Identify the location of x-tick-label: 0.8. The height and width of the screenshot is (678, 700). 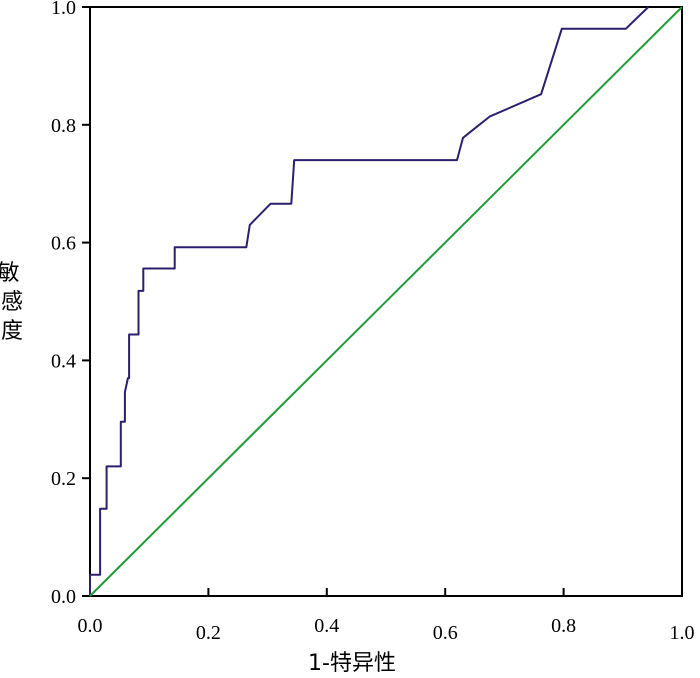
(563, 626).